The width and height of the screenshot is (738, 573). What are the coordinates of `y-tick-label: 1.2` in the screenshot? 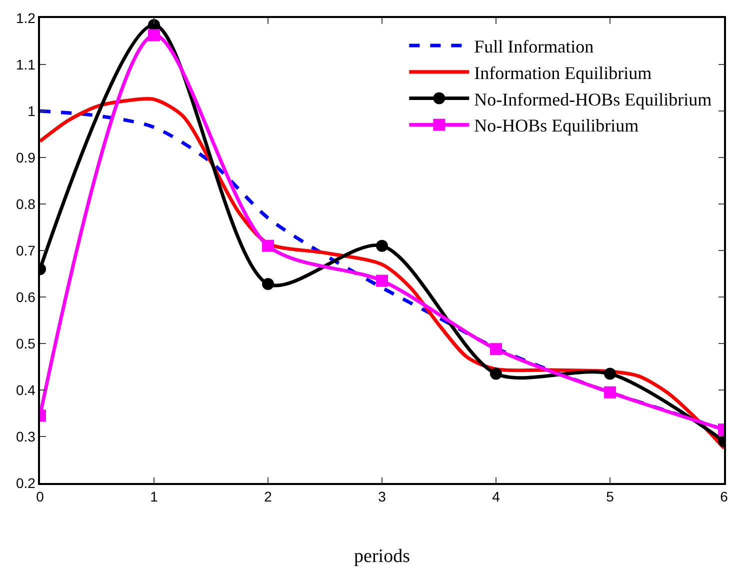 It's located at (26, 18).